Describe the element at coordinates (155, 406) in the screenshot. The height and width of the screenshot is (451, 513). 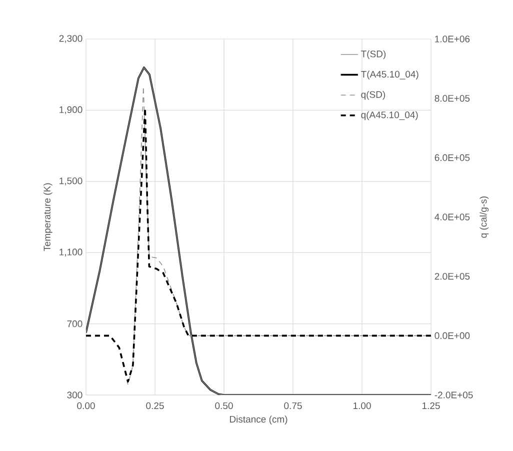
I see `x-tick-label: 0.25` at that location.